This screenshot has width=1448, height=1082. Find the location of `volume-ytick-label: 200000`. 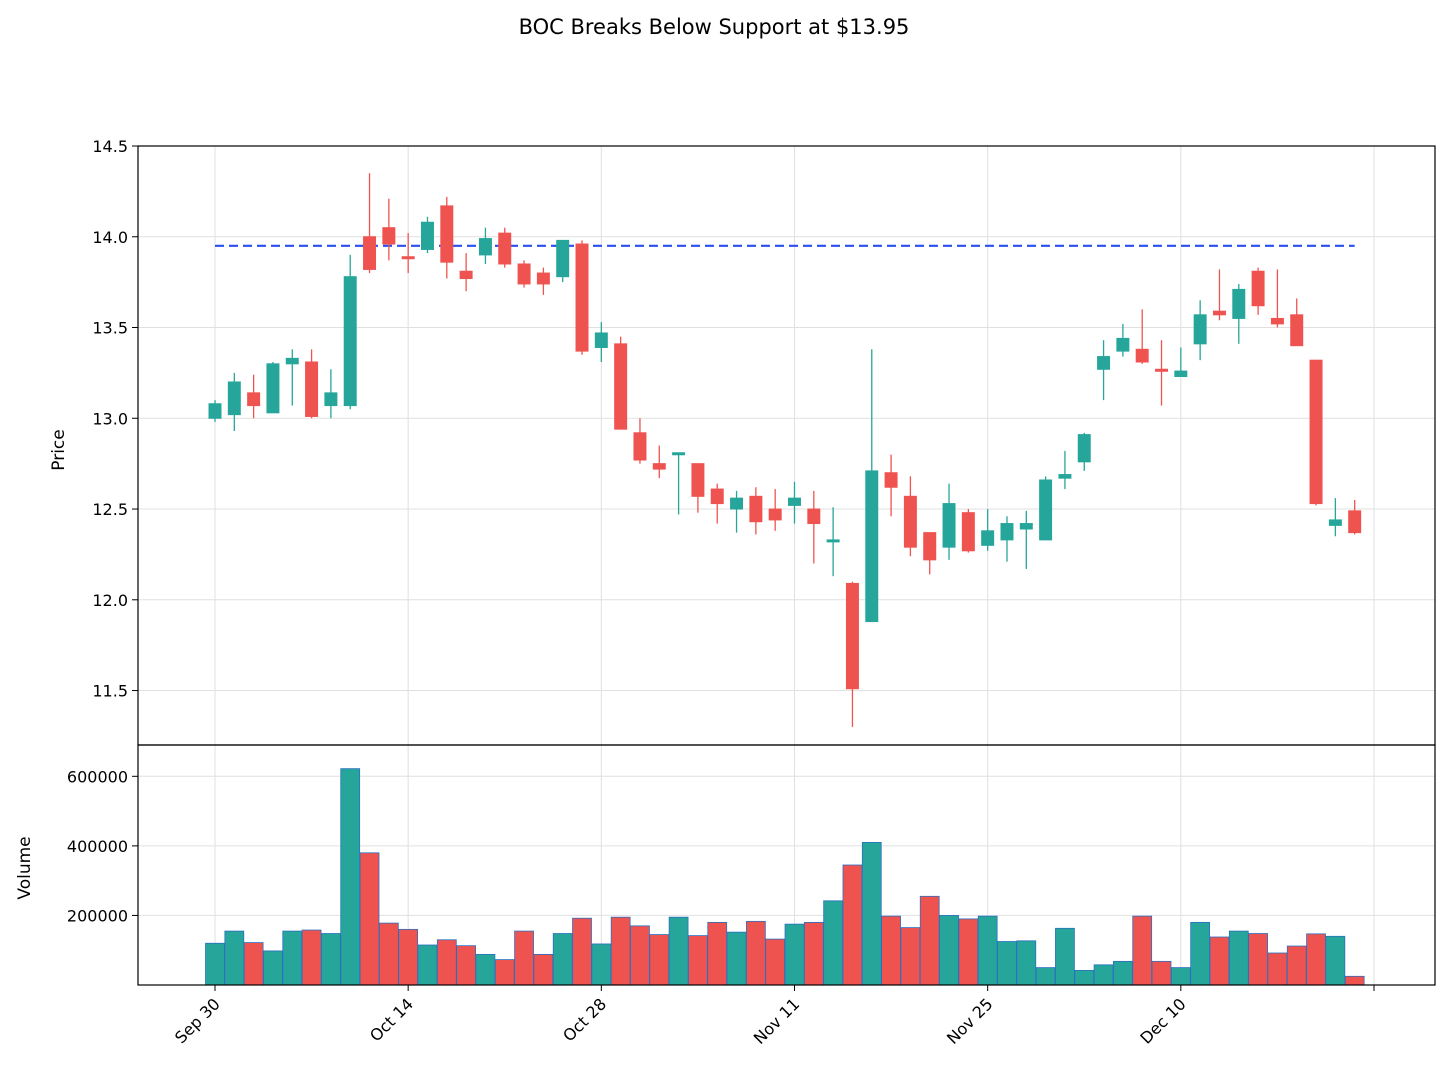

volume-ytick-label: 200000 is located at coordinates (97, 915).